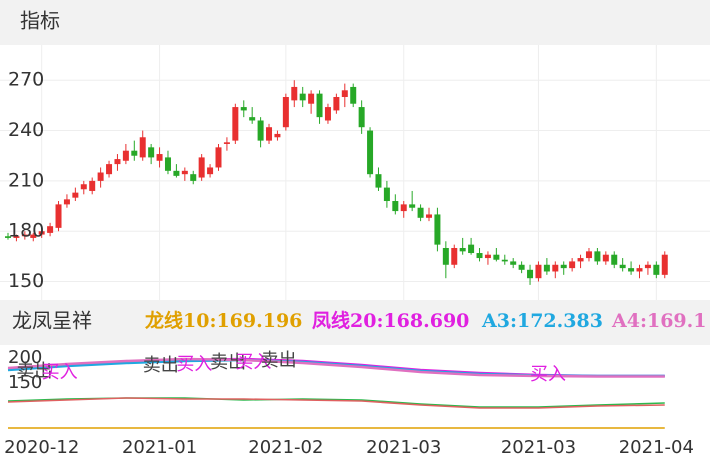 Image resolution: width=710 pixels, height=472 pixels. Describe the element at coordinates (26, 231) in the screenshot. I see `y-tick-label: 180` at that location.